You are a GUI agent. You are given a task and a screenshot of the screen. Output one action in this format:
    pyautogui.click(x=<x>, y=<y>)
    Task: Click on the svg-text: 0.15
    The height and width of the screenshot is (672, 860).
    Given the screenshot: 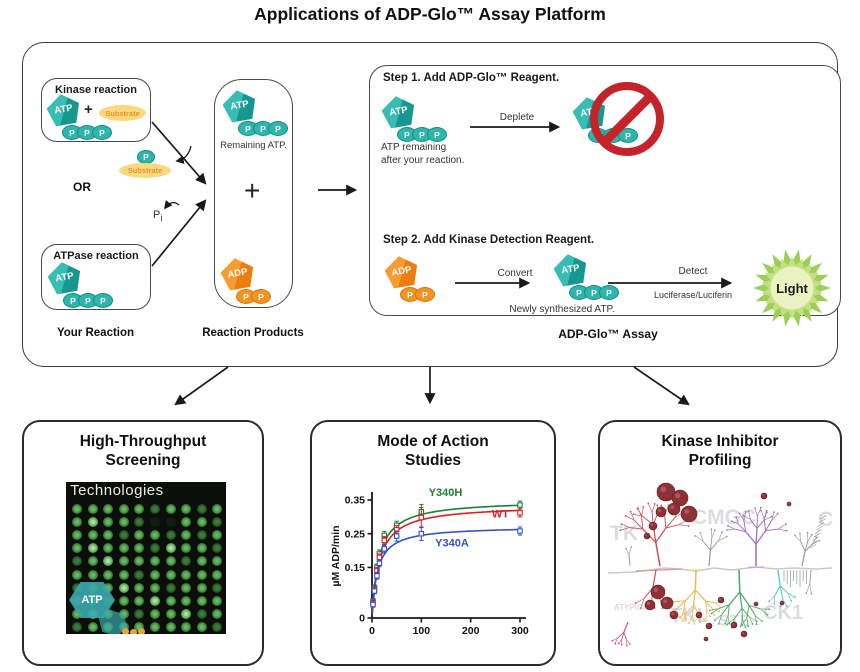 What is the action you would take?
    pyautogui.click(x=355, y=568)
    